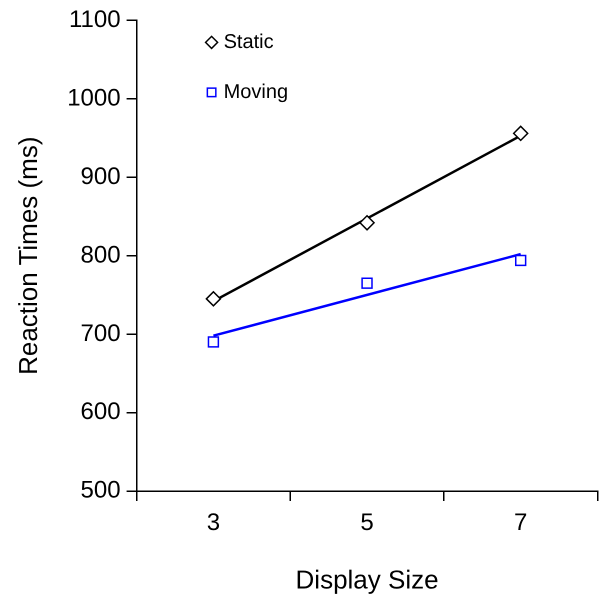 The height and width of the screenshot is (611, 606). Describe the element at coordinates (367, 579) in the screenshot. I see `x-axis-title: Display Size` at that location.